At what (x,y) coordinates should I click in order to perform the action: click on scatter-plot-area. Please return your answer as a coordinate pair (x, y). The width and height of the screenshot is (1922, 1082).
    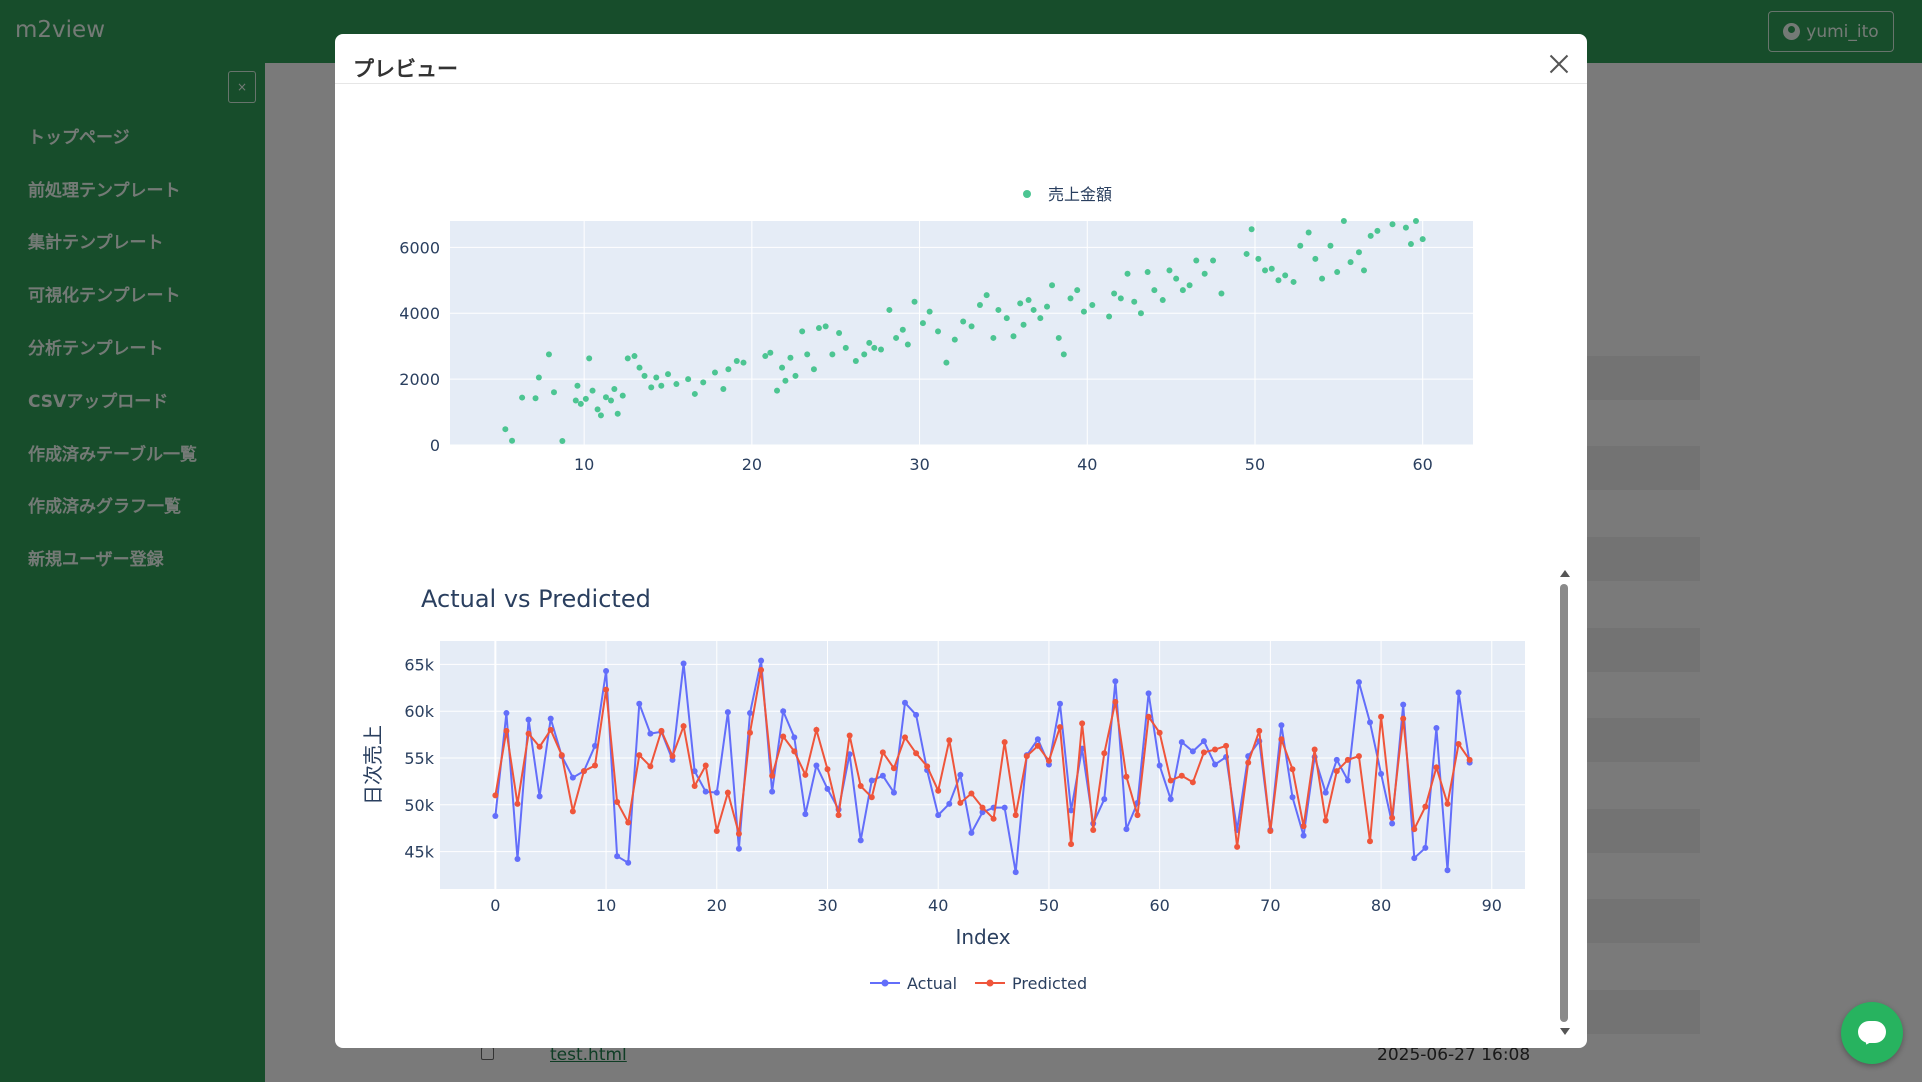
    Looking at the image, I should click on (961, 333).